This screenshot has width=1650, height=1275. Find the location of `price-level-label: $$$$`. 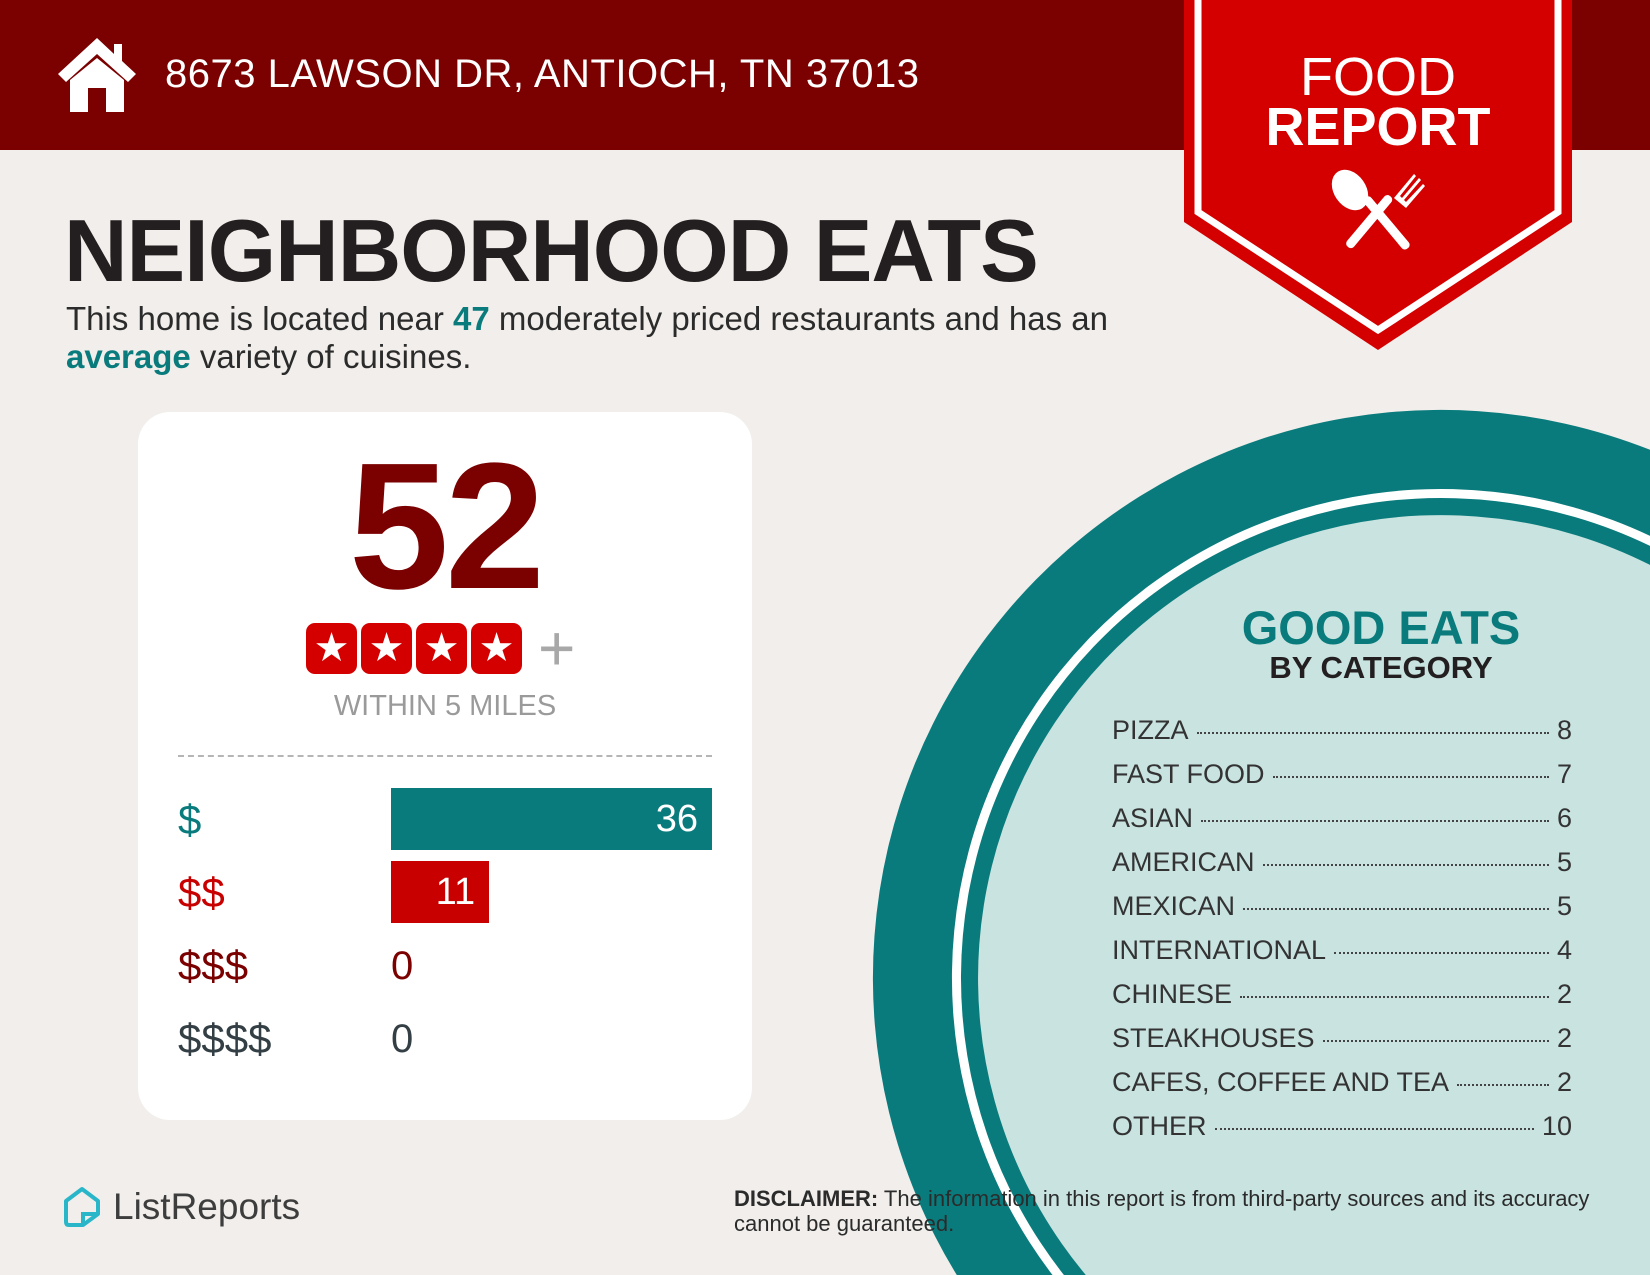

price-level-label: $$$$ is located at coordinates (225, 1038).